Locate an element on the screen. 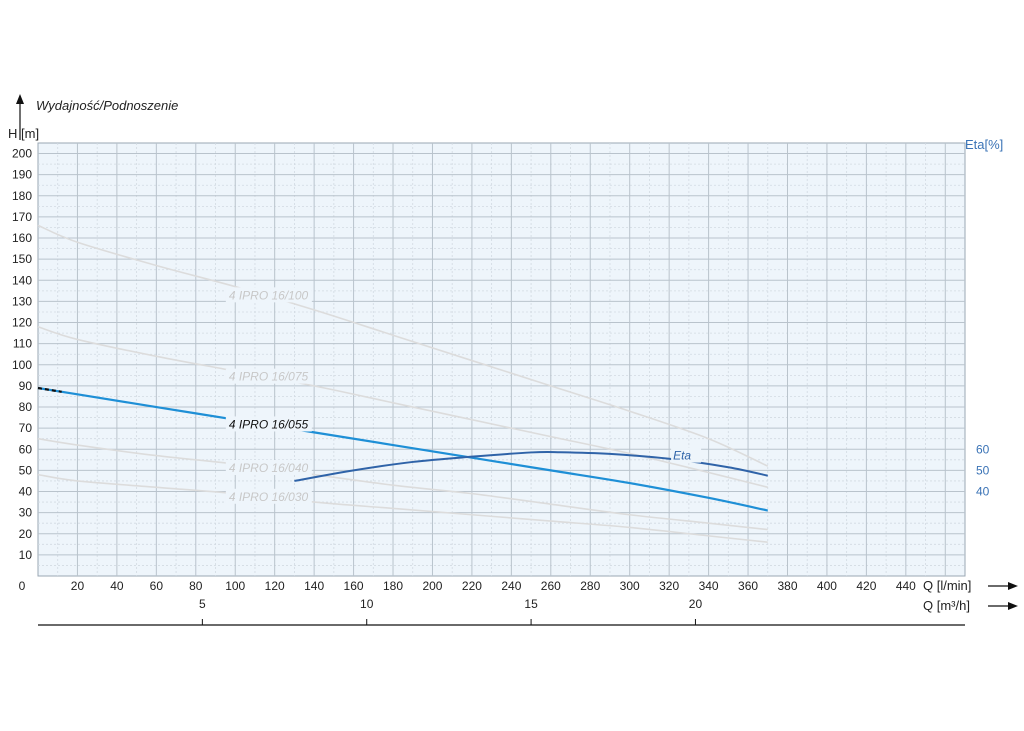 This screenshot has width=1024, height=731. x-tick-label: 200 is located at coordinates (432, 586).